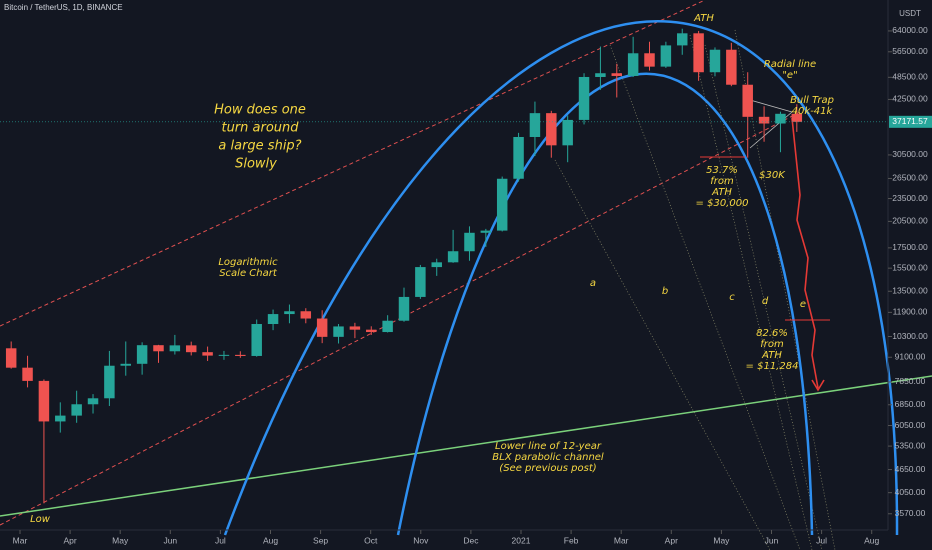  What do you see at coordinates (910, 198) in the screenshot?
I see `y-tick-label: 23500.00` at bounding box center [910, 198].